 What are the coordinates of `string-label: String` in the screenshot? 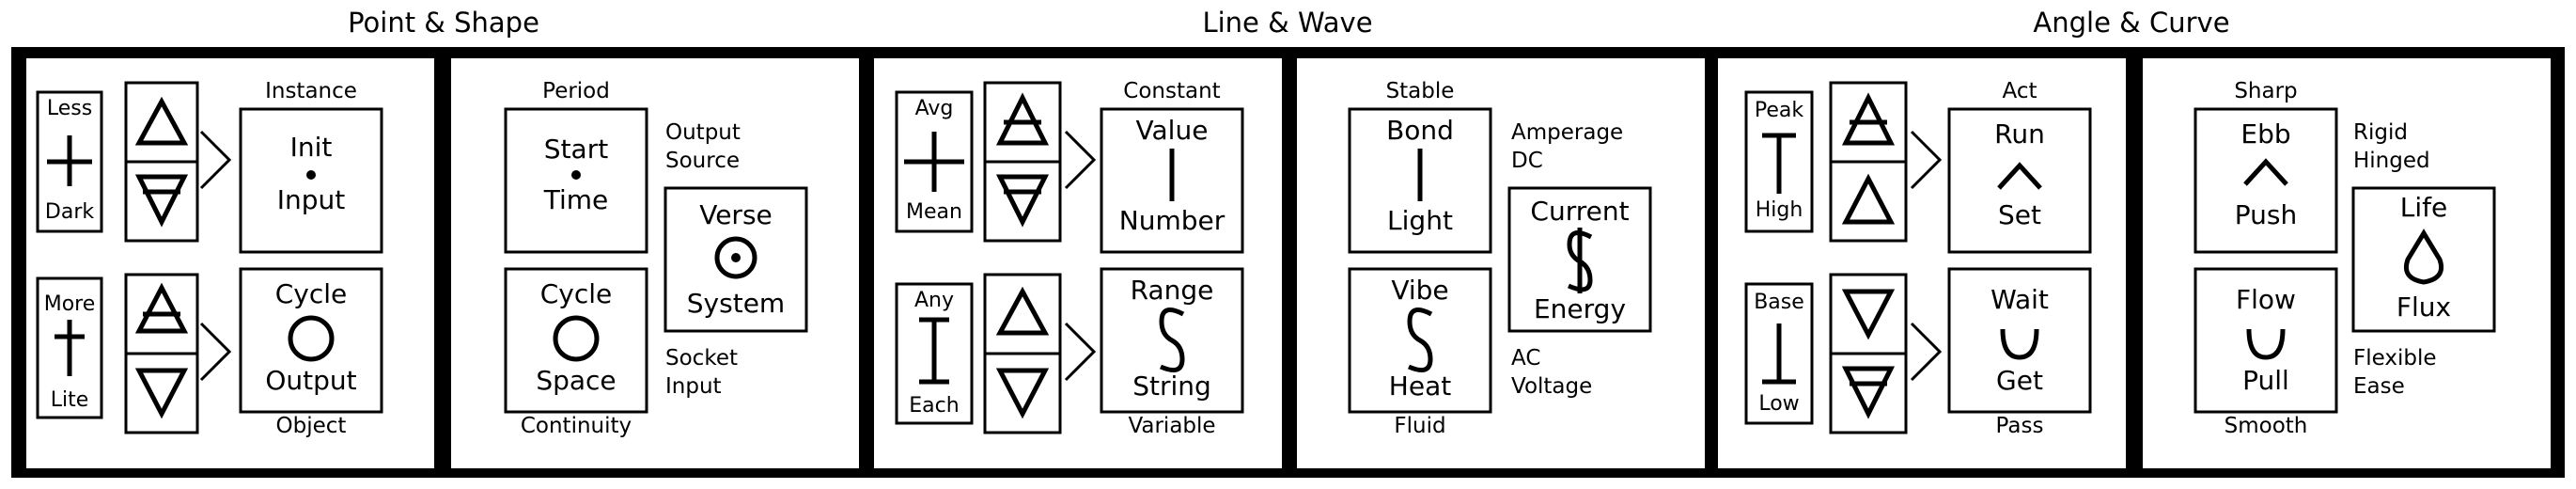 It's located at (1171, 386).